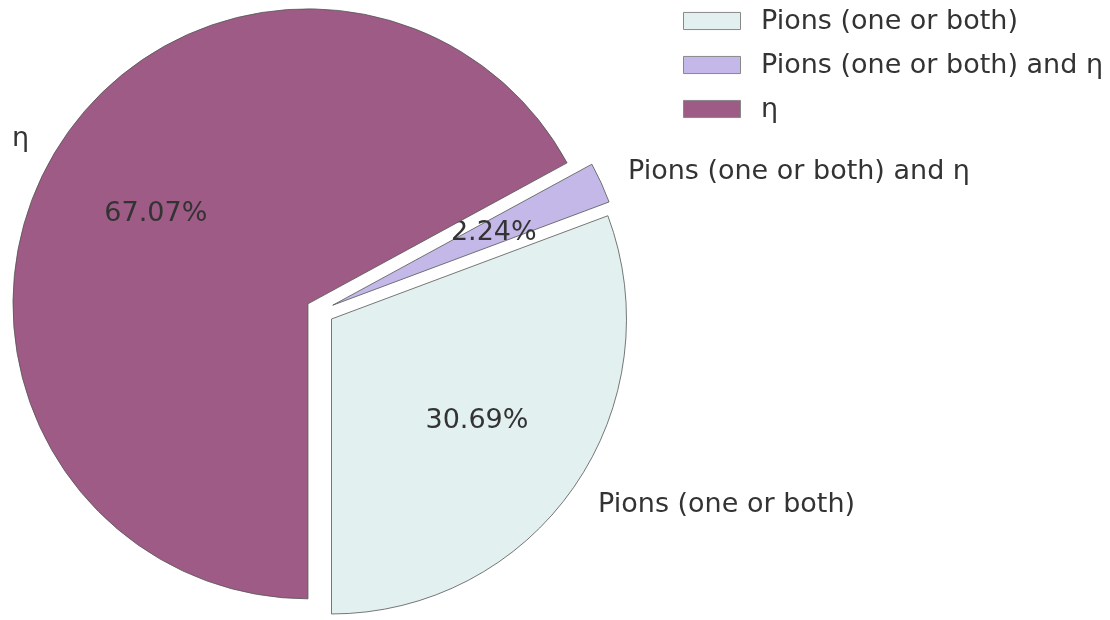  Describe the element at coordinates (770, 107) in the screenshot. I see `legend-label: η` at that location.